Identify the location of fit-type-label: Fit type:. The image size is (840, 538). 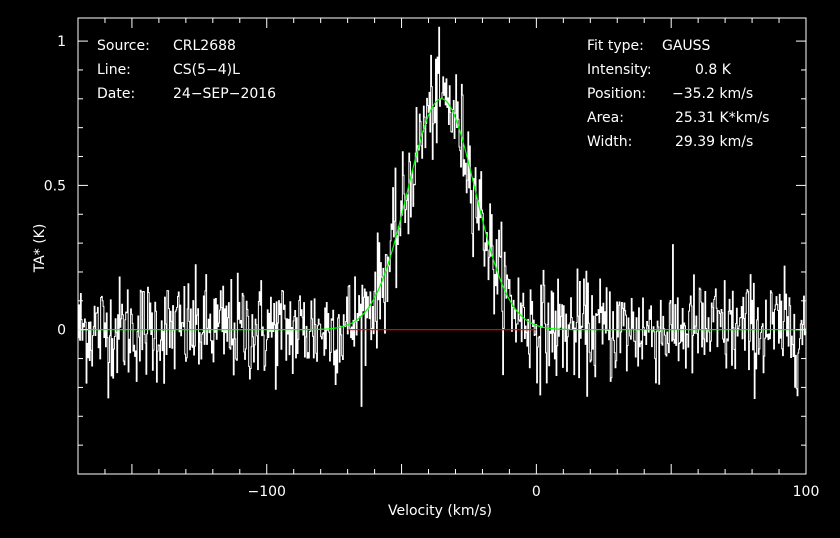
(615, 46).